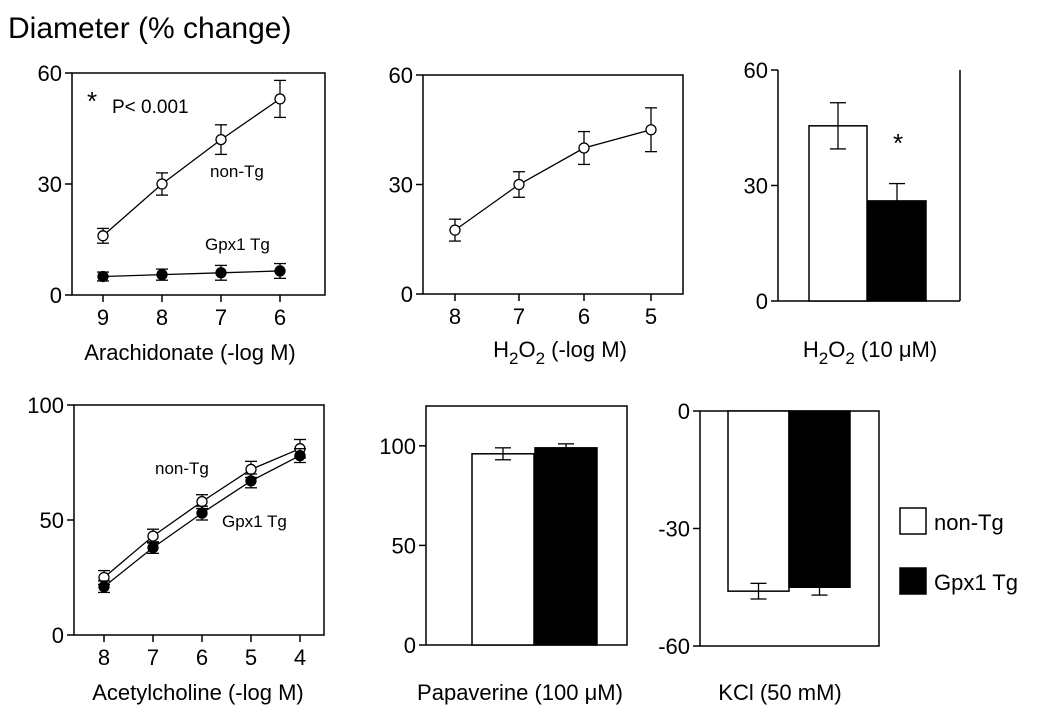 Image resolution: width=1050 pixels, height=723 pixels. I want to click on x-axis-label: H2O2 (-log M), so click(560, 352).